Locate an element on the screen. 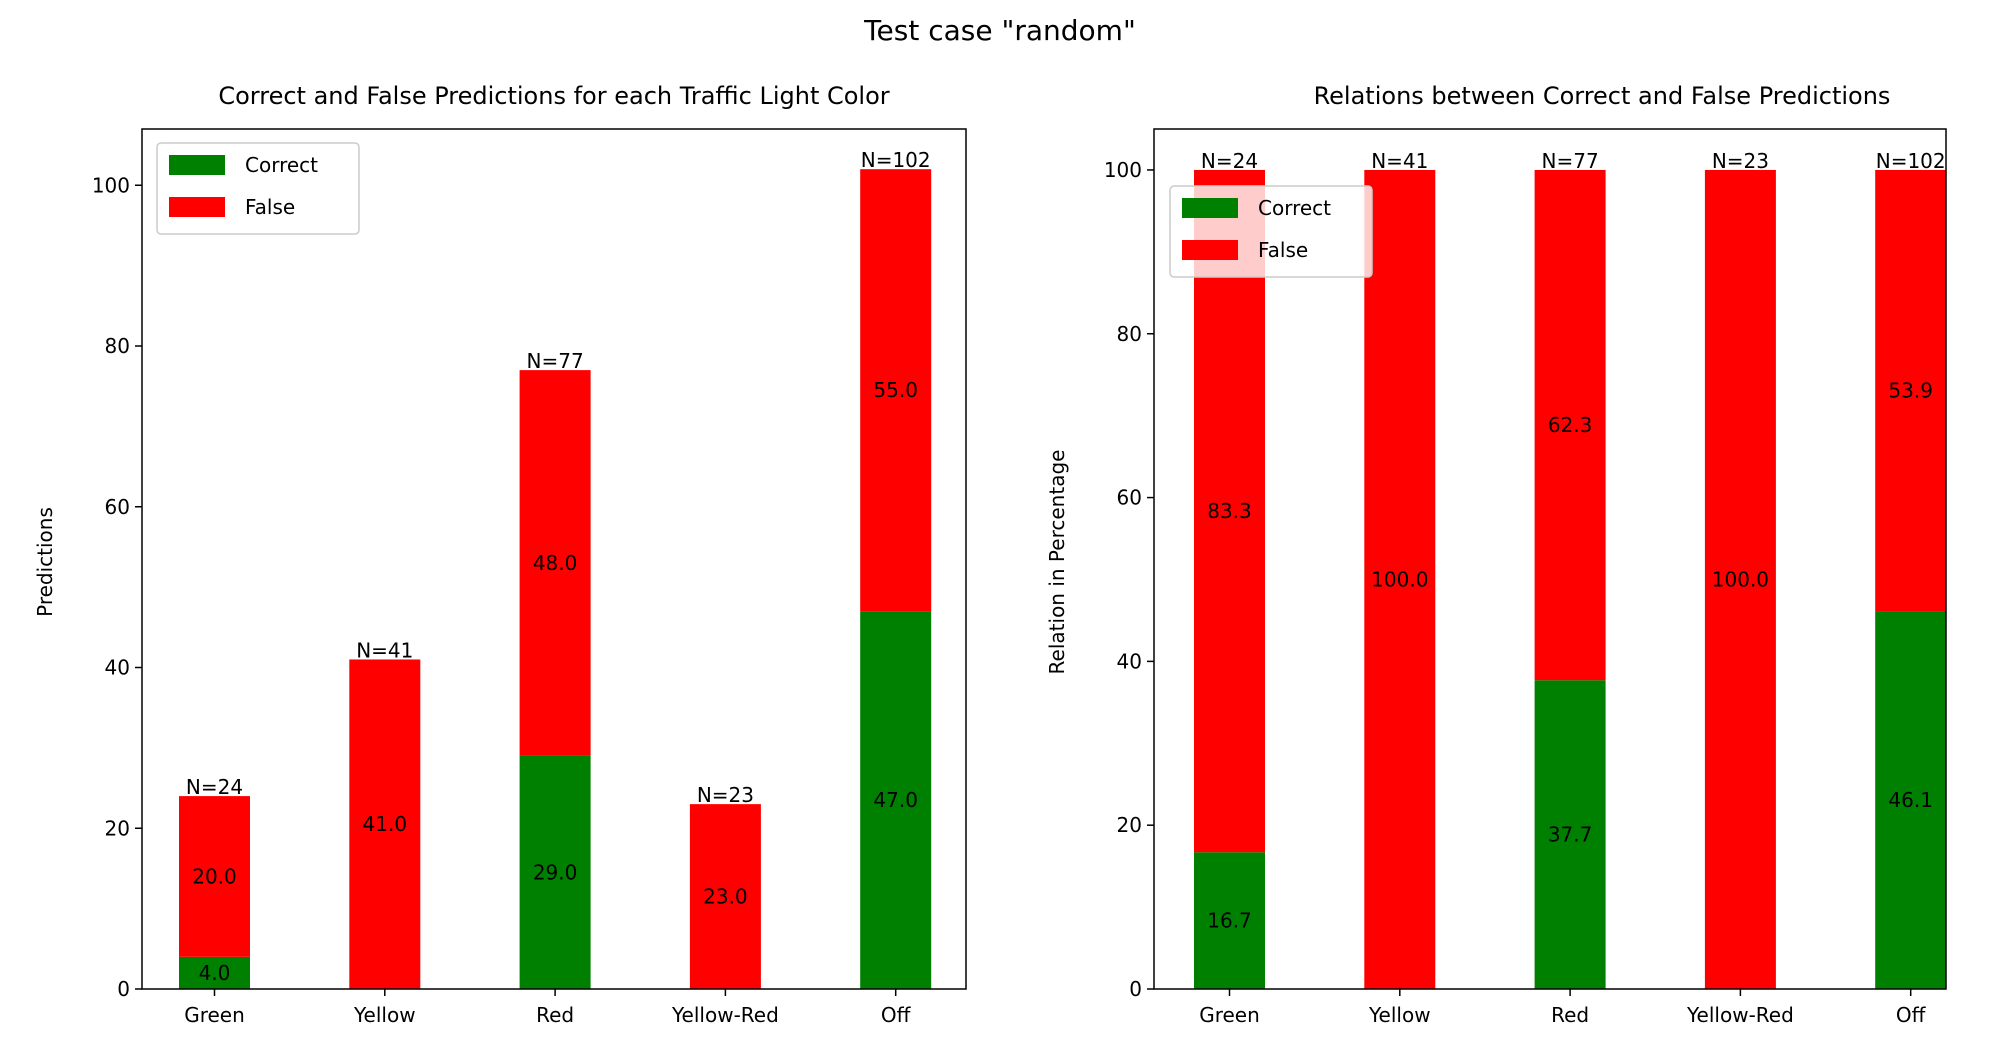  data-label-false: 53.9 is located at coordinates (1910, 391).